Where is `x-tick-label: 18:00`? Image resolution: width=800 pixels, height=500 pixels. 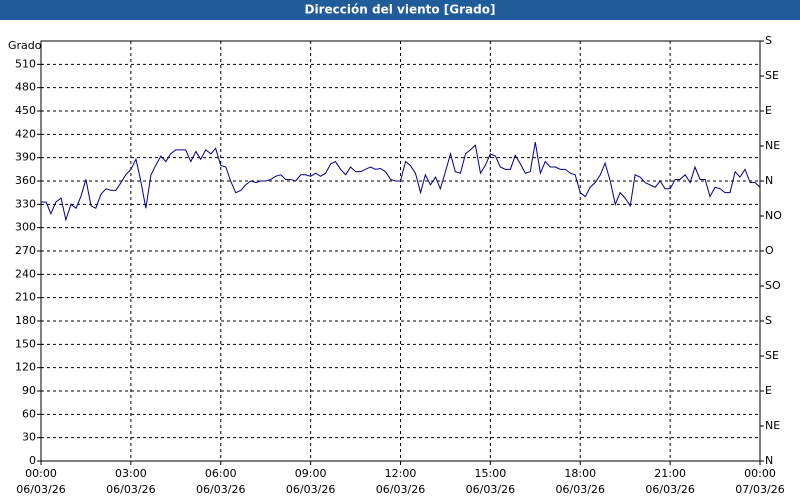
x-tick-label: 18:00 is located at coordinates (580, 473).